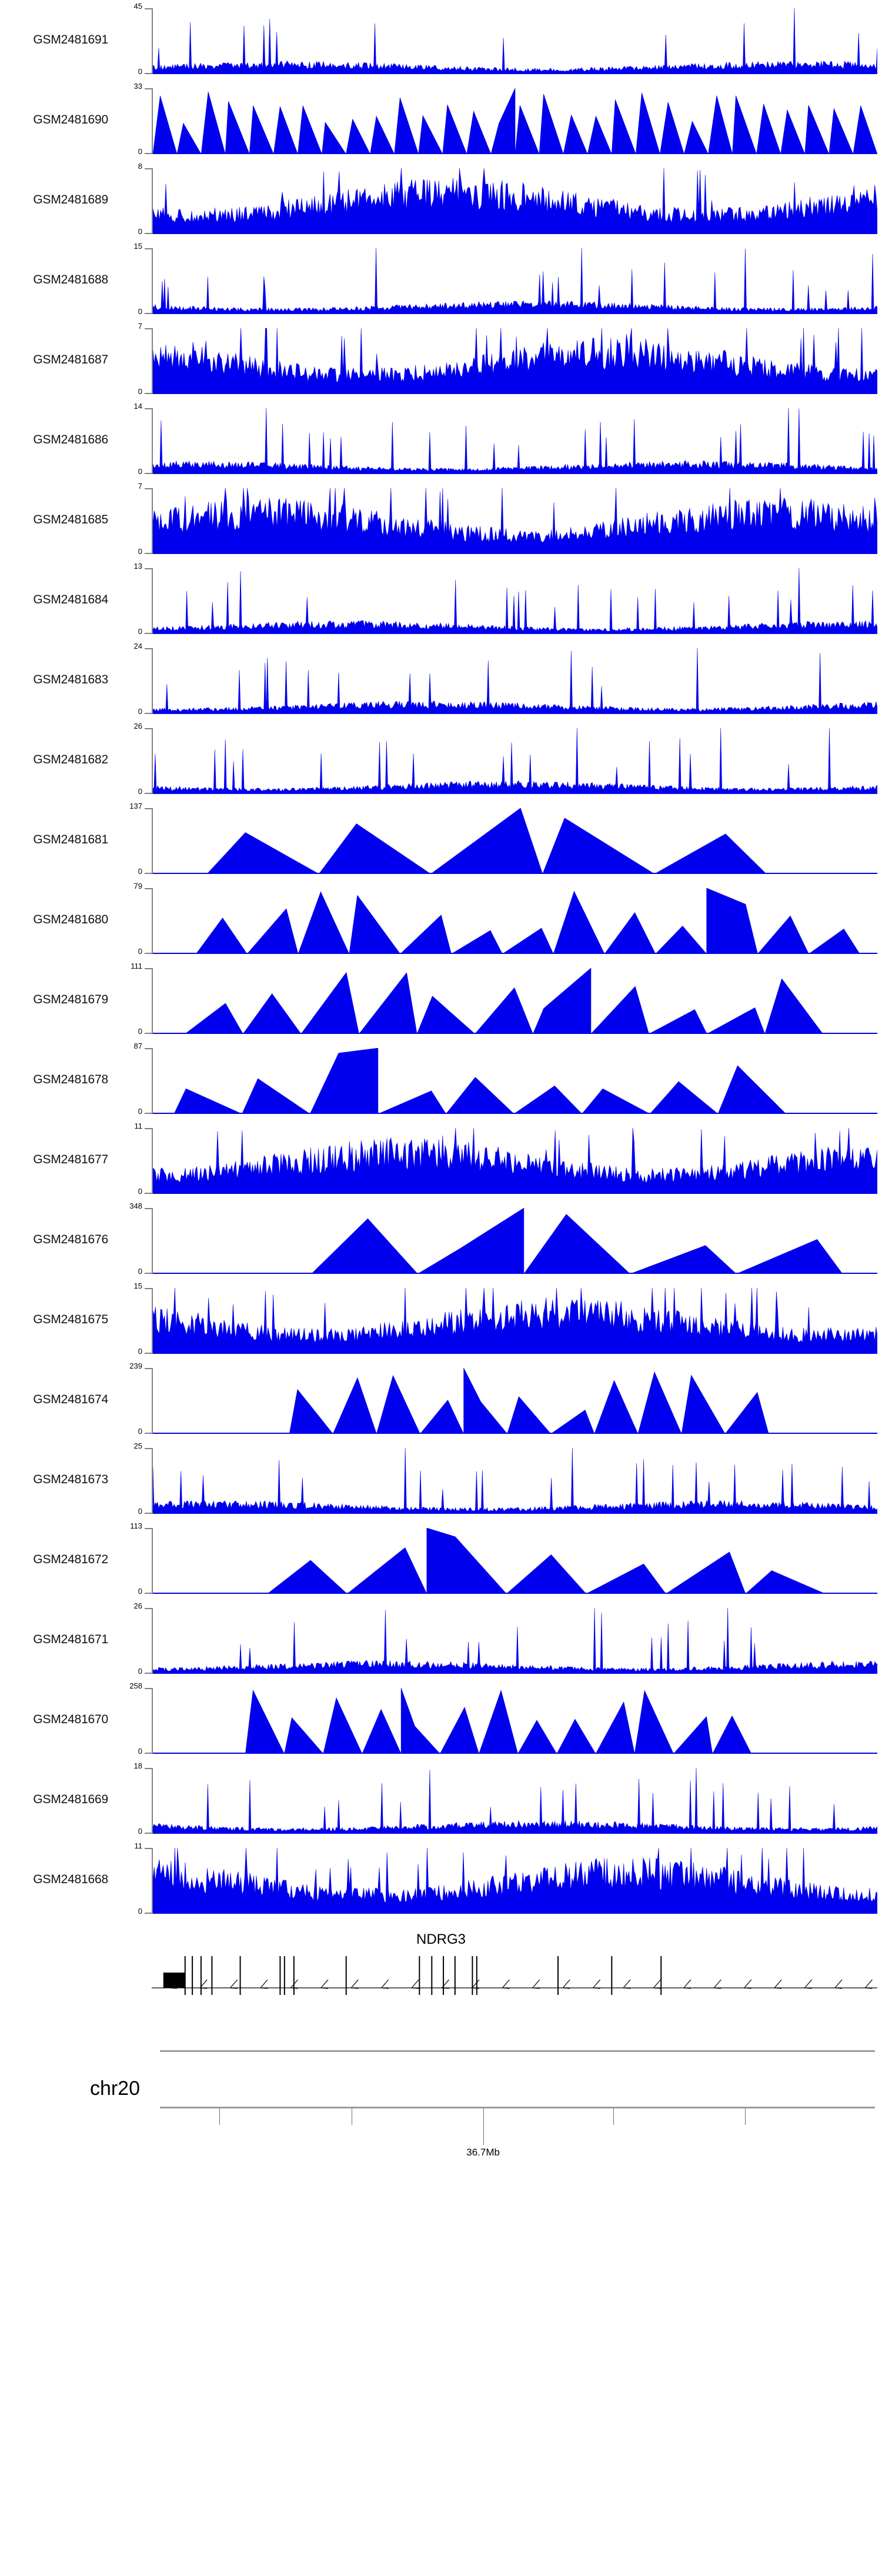  I want to click on track-label: GSM2481674, so click(70, 1399).